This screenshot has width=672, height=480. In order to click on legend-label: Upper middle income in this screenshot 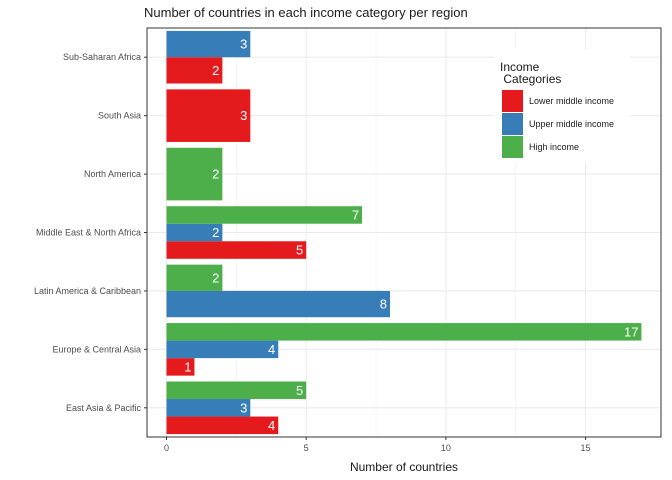, I will do `click(571, 124)`.